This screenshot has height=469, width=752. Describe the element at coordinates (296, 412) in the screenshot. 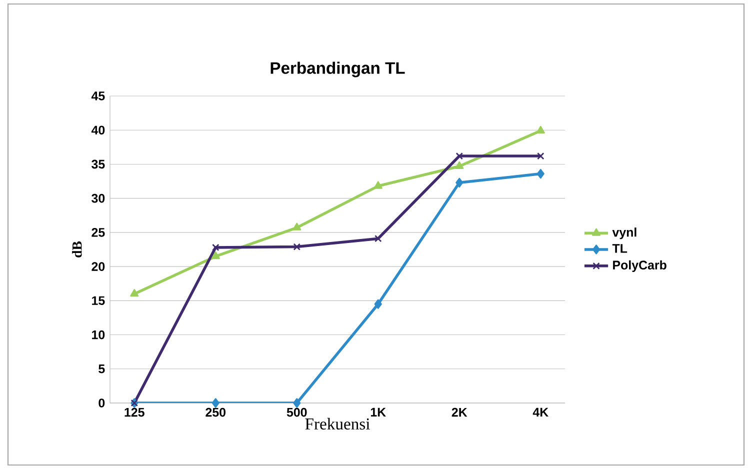

I see `x-tick-label: 500` at that location.